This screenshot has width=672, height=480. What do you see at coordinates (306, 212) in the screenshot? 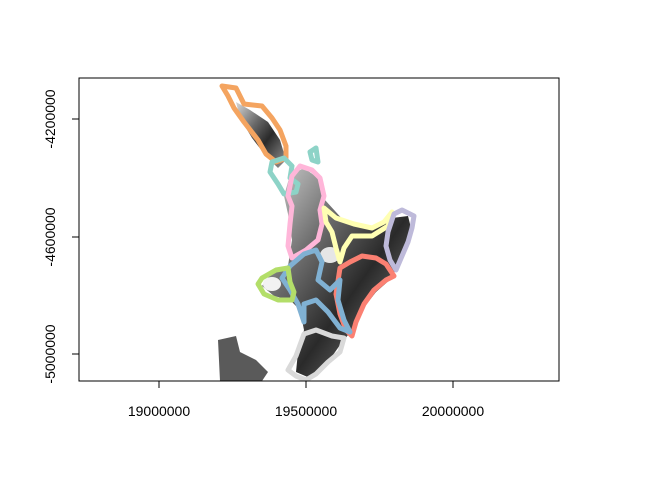
I see `region-waikato` at bounding box center [306, 212].